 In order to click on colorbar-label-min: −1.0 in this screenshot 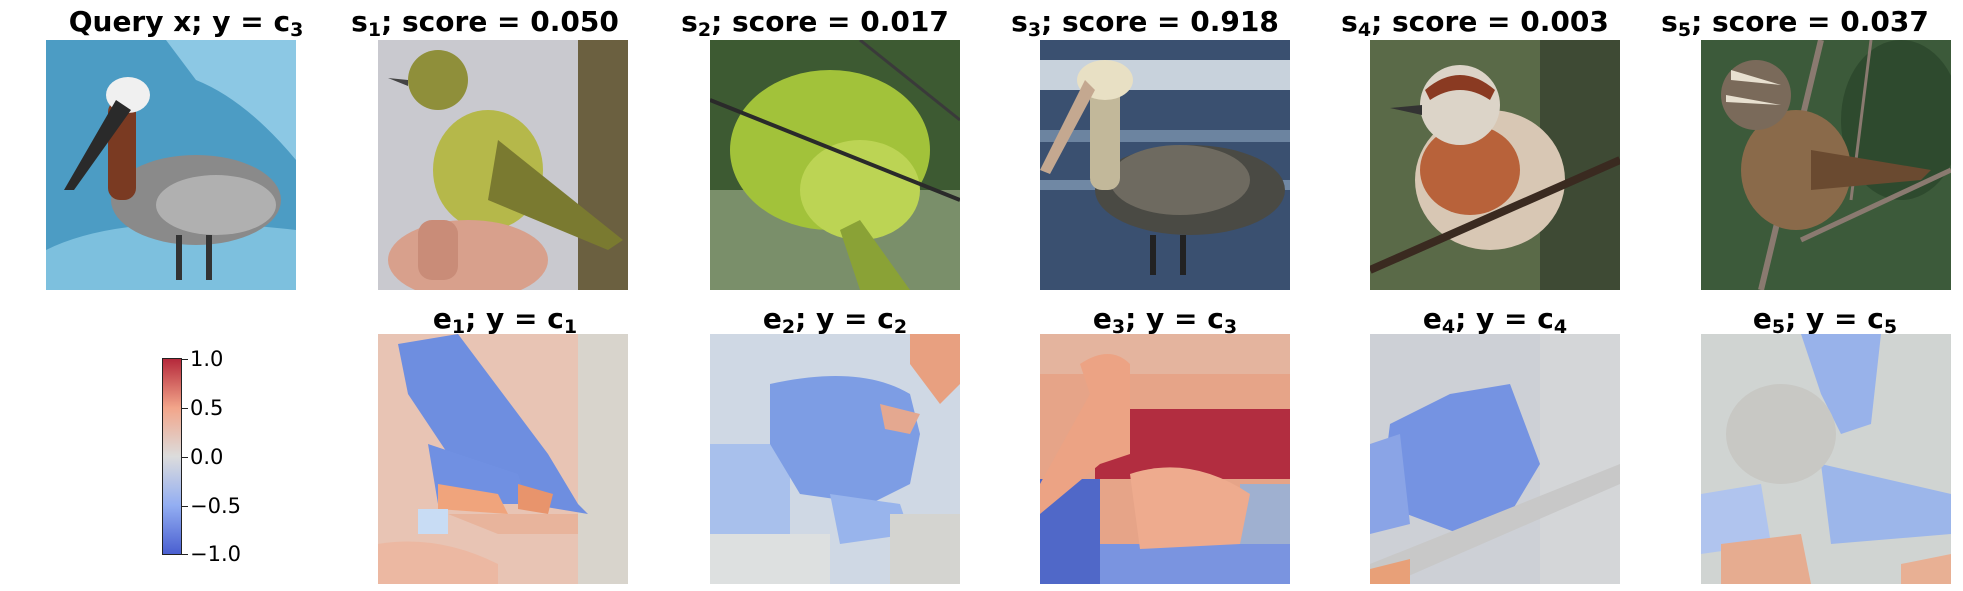, I will do `click(215, 554)`.